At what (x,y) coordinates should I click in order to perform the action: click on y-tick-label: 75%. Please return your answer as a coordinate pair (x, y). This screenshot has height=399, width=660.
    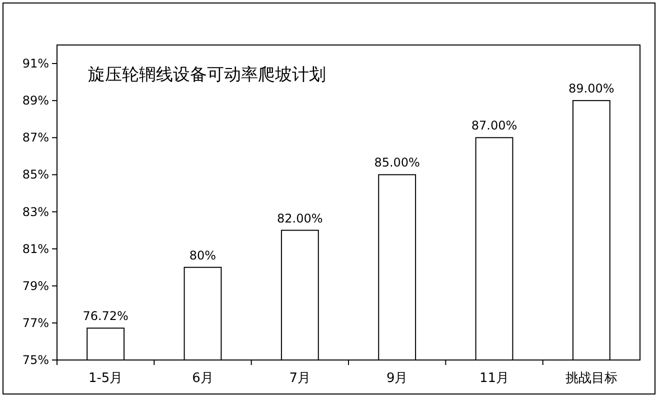
    Looking at the image, I should click on (35, 360).